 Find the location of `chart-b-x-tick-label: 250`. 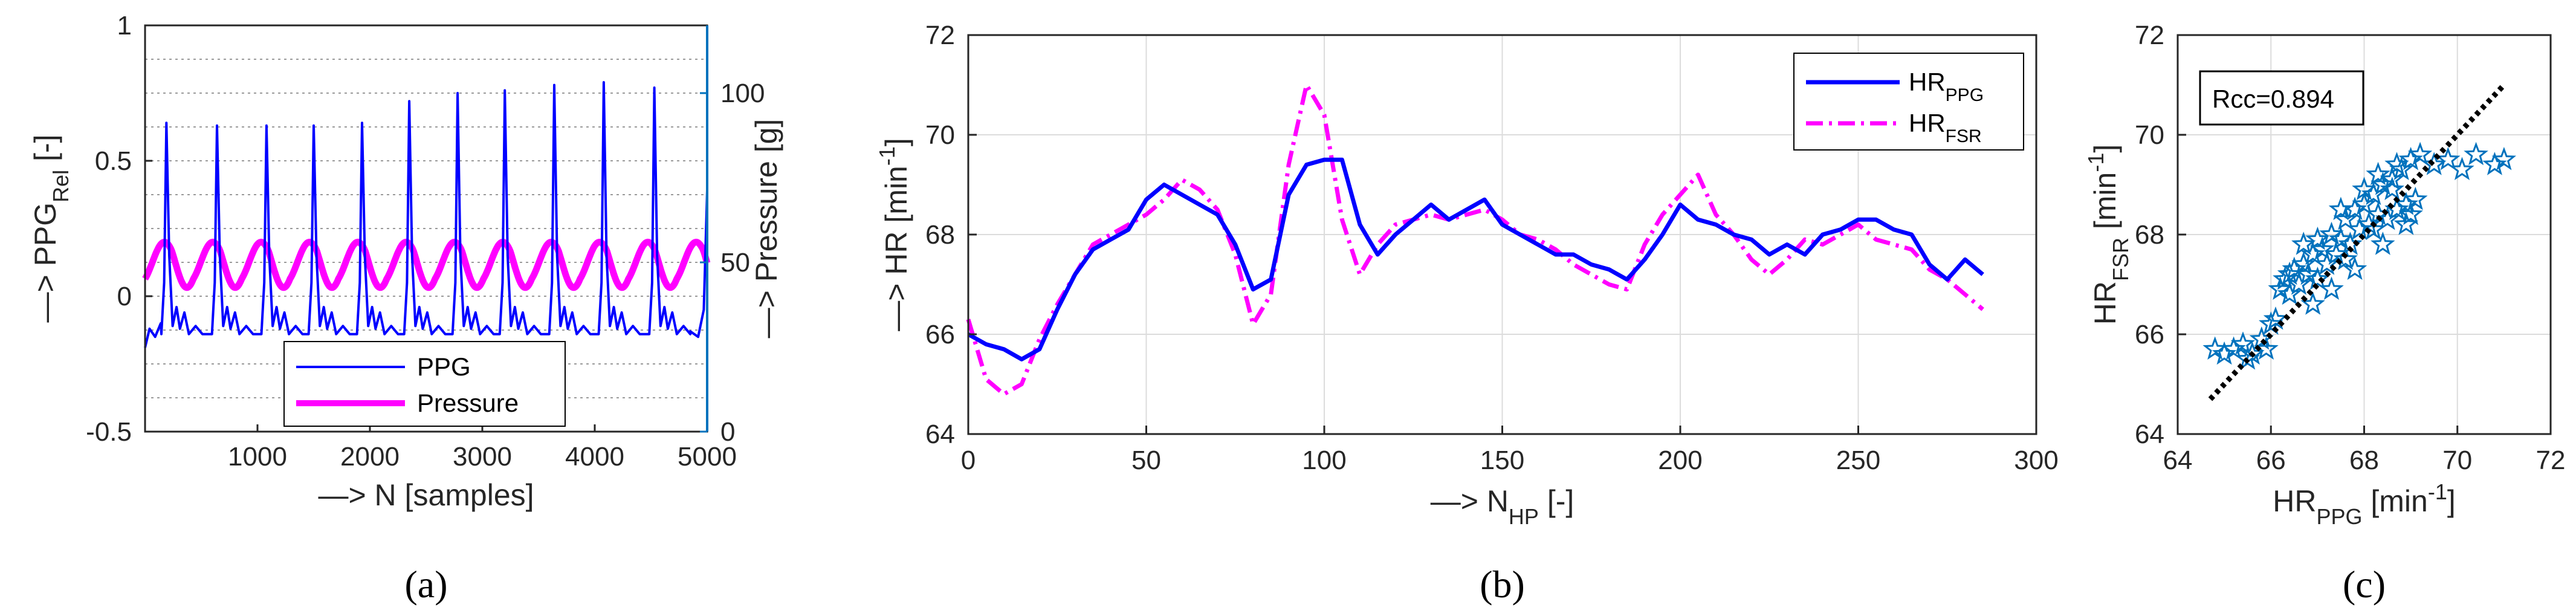

chart-b-x-tick-label: 250 is located at coordinates (1858, 460).